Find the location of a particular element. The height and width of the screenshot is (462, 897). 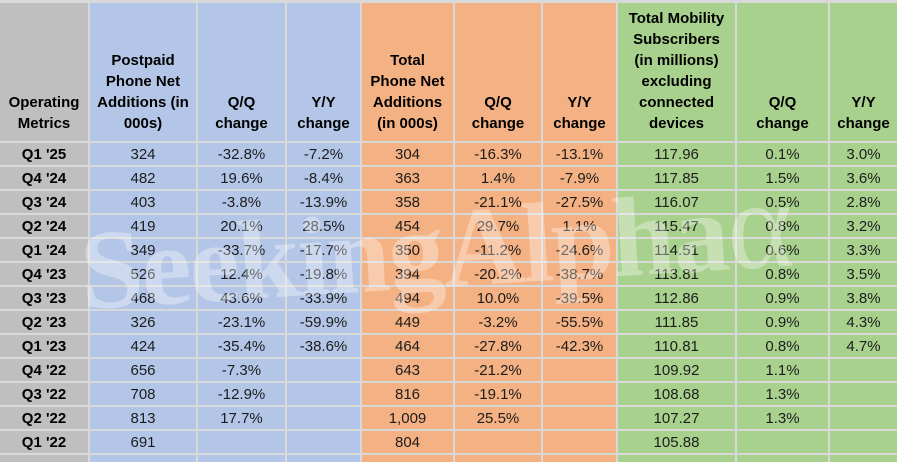

table-cell: 1,009 is located at coordinates (408, 419).